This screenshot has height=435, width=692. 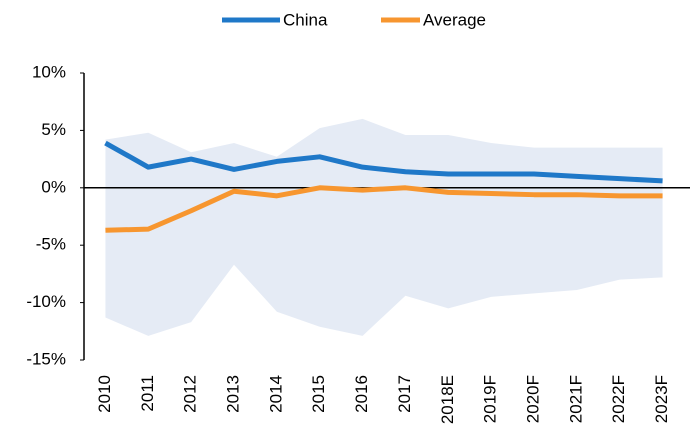 I want to click on x-tick-label: 2010, so click(x=104, y=394).